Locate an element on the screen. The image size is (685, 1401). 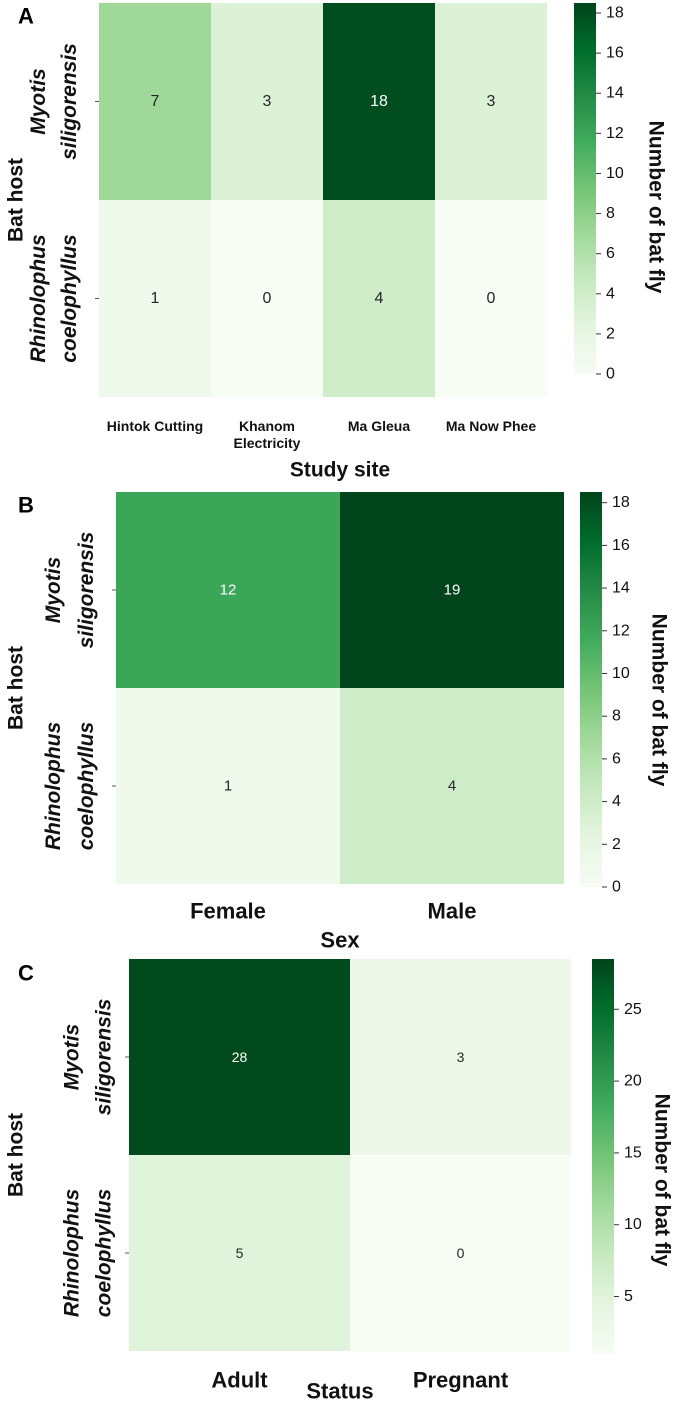
column-label: Pregnant is located at coordinates (461, 1380).